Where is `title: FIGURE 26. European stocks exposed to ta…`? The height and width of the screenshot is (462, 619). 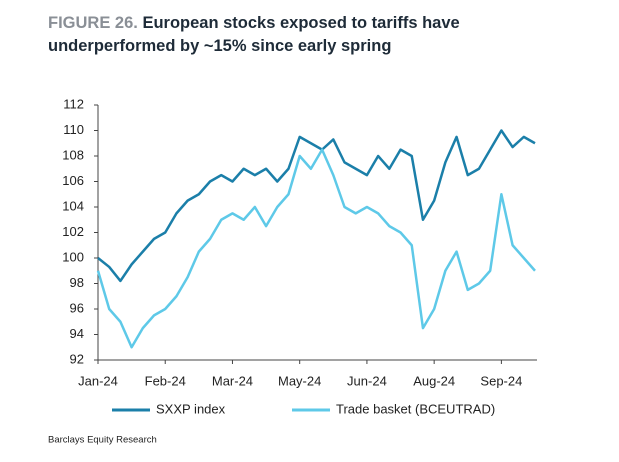
title: FIGURE 26. European stocks exposed to ta… is located at coordinates (318, 35).